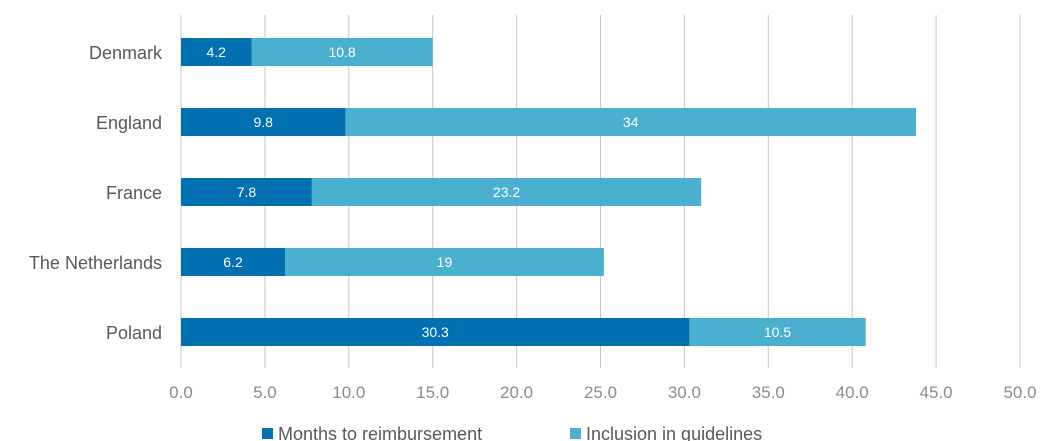  I want to click on bar-data-label: 7.8, so click(247, 192).